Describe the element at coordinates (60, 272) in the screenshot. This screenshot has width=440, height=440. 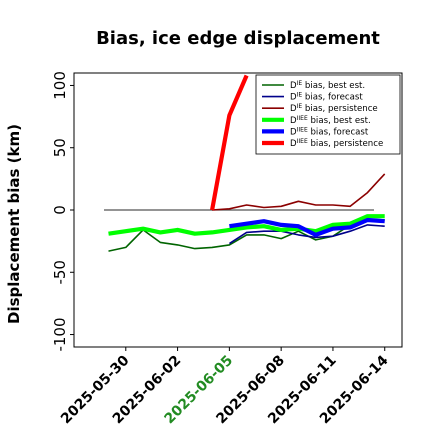
I see `y-tick-label: -50` at that location.